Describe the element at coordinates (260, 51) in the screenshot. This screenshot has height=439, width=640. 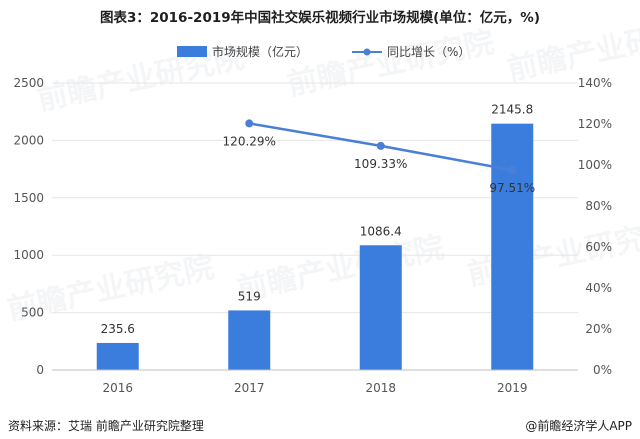
I see `legend-bar-label: 市场规模（亿元）` at that location.